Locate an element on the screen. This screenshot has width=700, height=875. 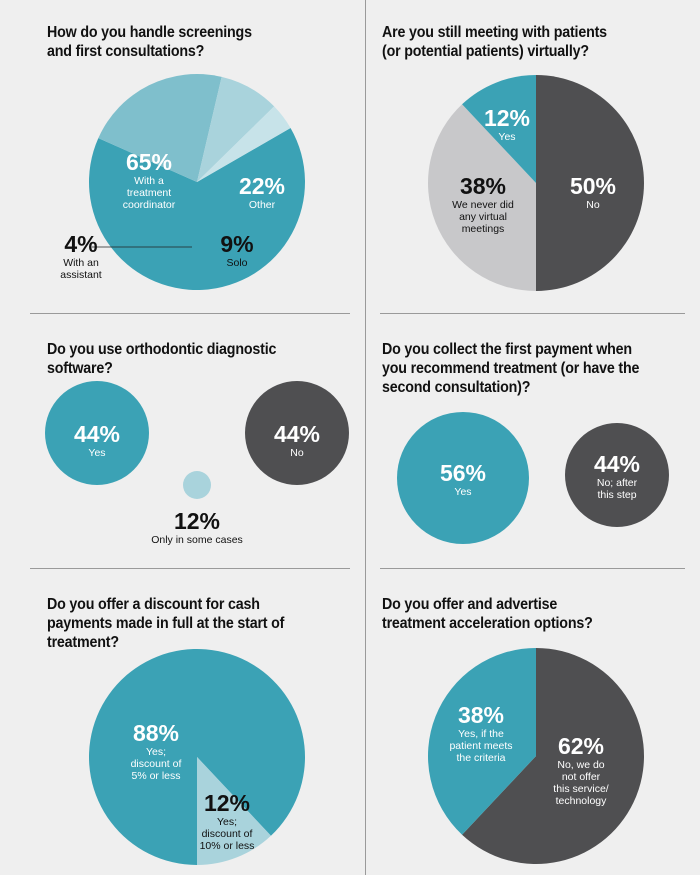
slice-no-label-line: No is located at coordinates (593, 205).